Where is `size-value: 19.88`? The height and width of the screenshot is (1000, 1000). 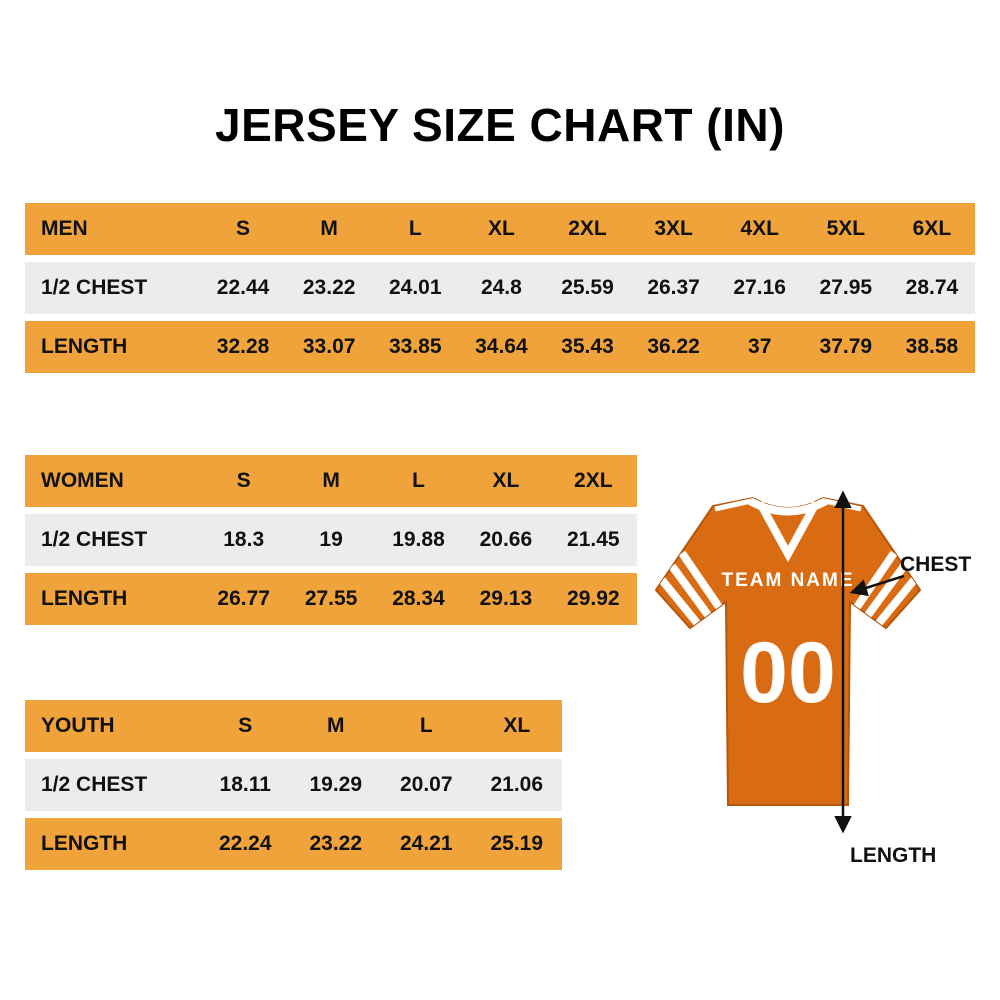 size-value: 19.88 is located at coordinates (418, 539).